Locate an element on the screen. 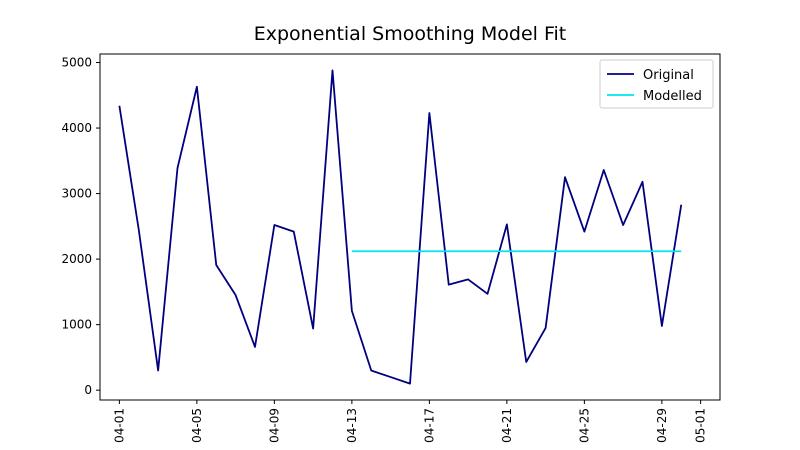 This screenshot has height=450, width=800. x-tick-label: 04-05 is located at coordinates (197, 425).